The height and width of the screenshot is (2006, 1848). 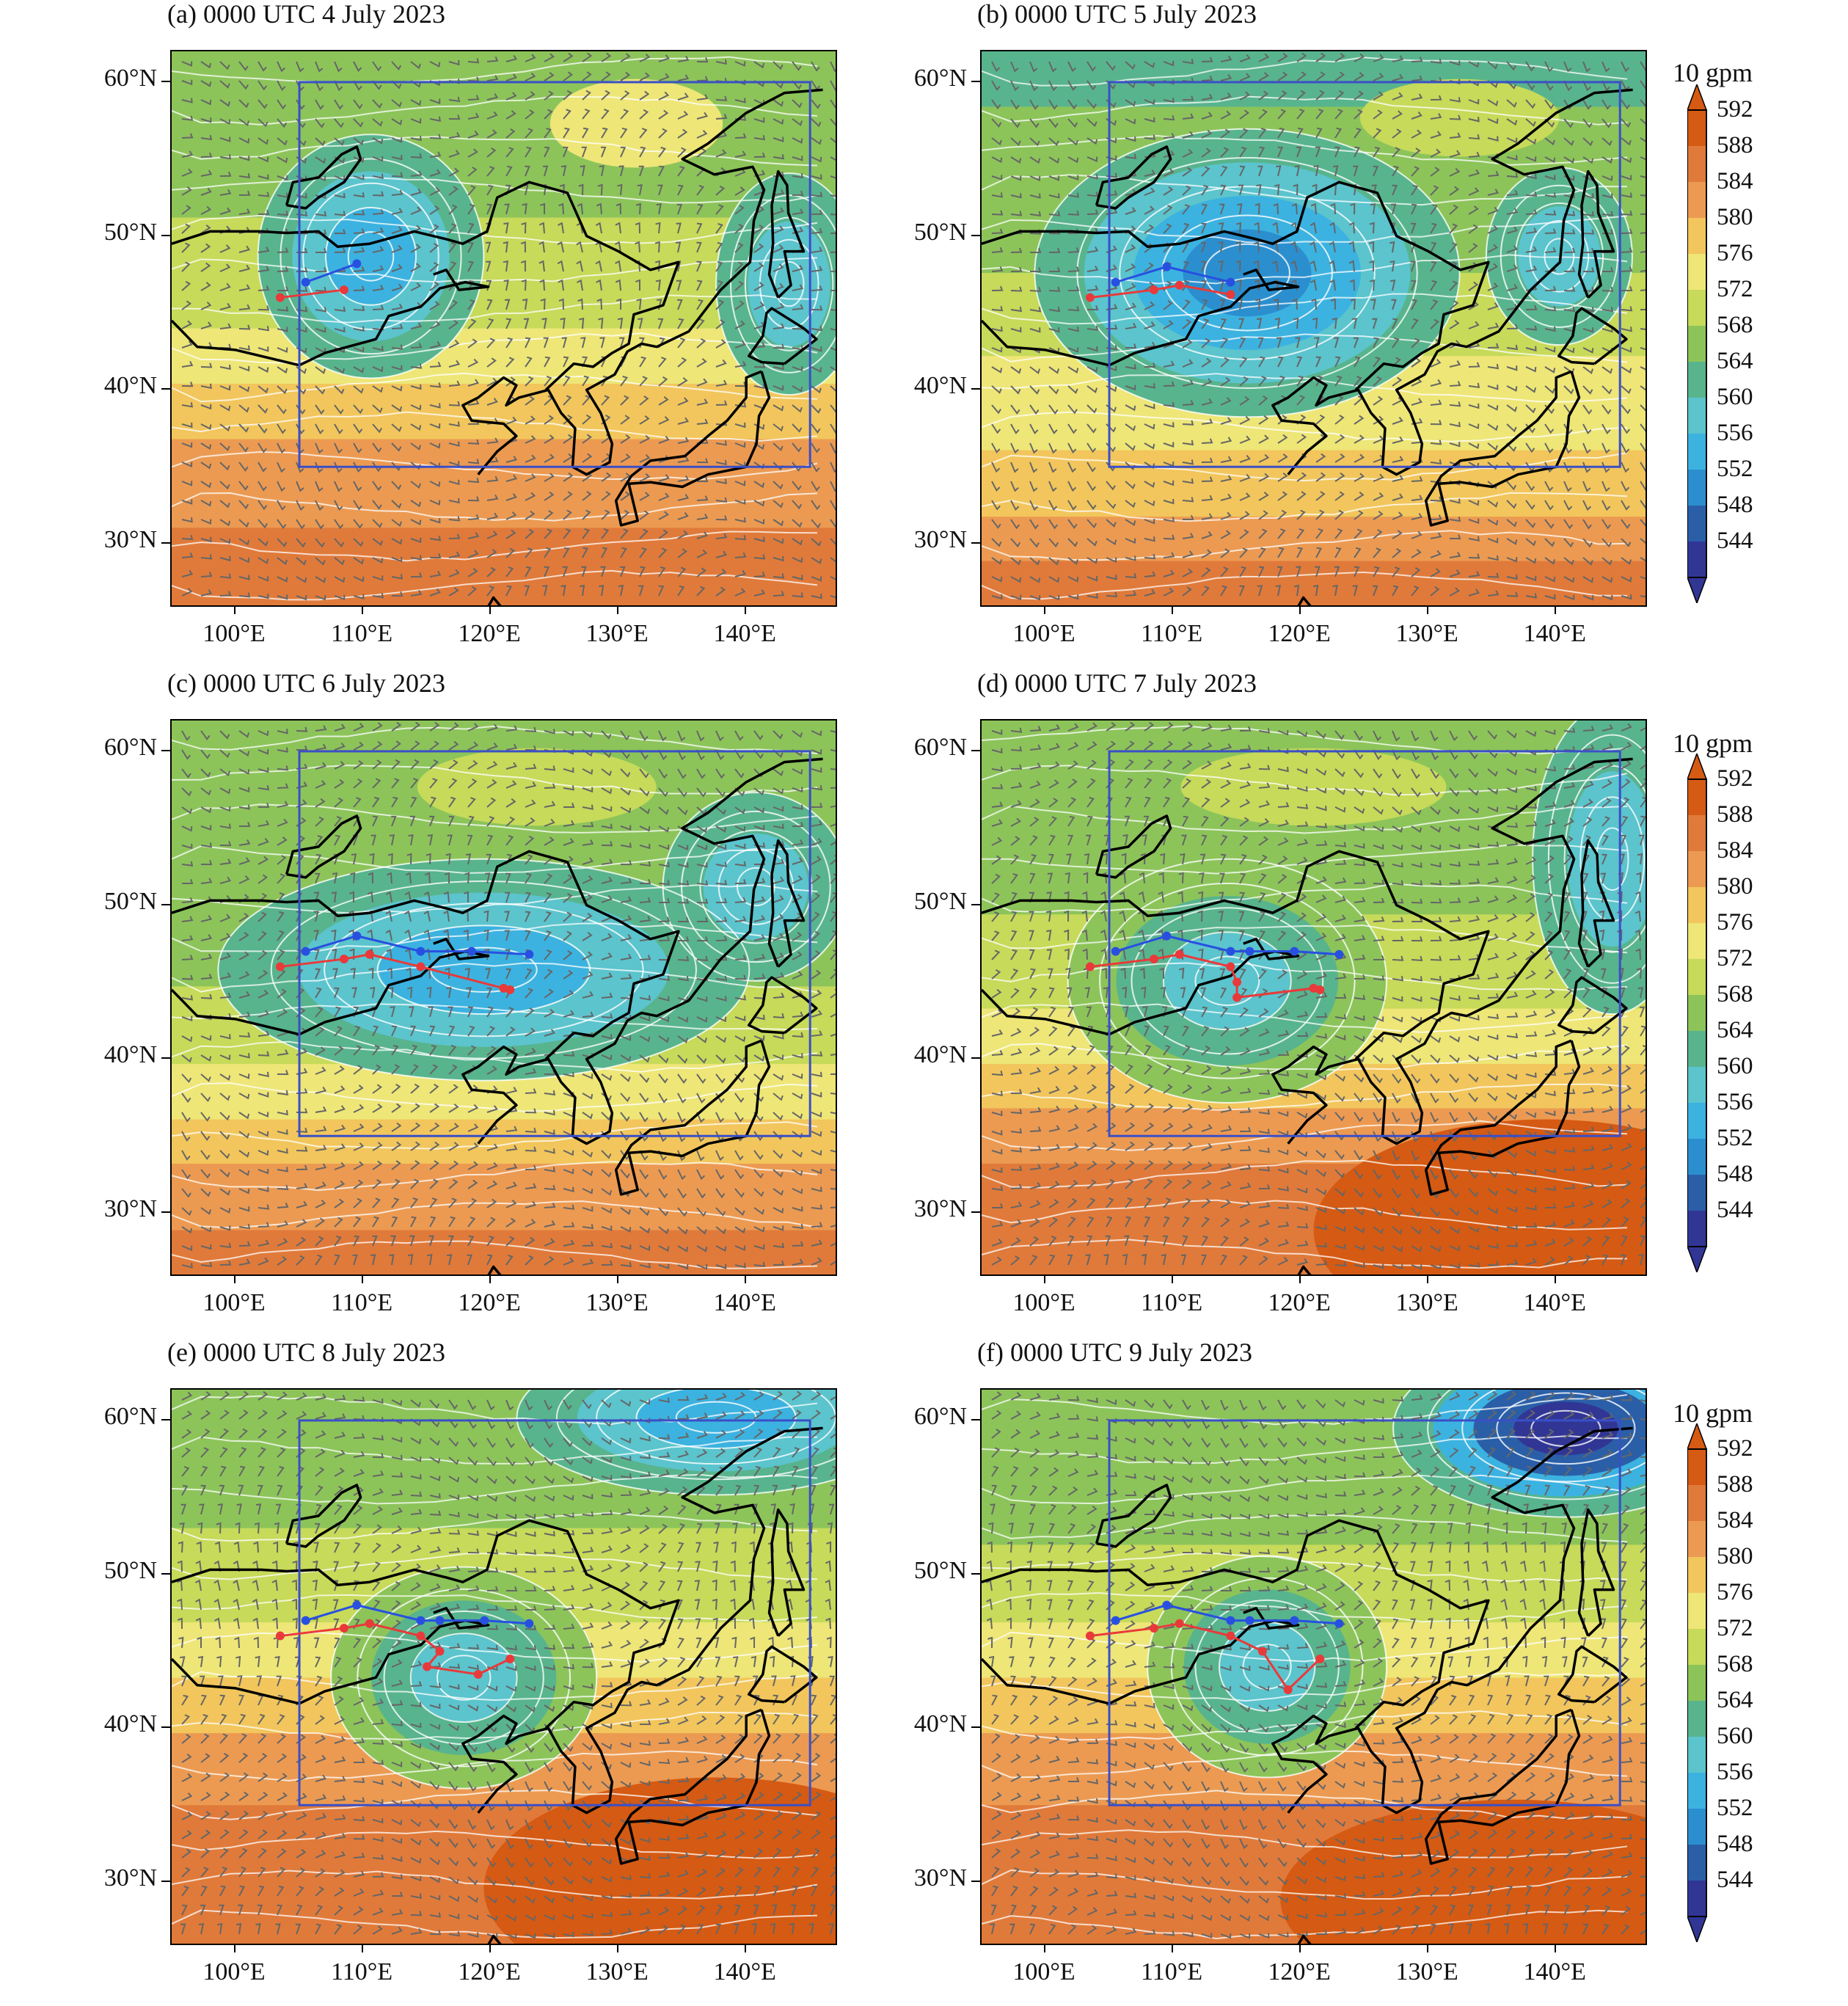 What do you see at coordinates (130, 386) in the screenshot?
I see `lat-tick-label: 40°N` at bounding box center [130, 386].